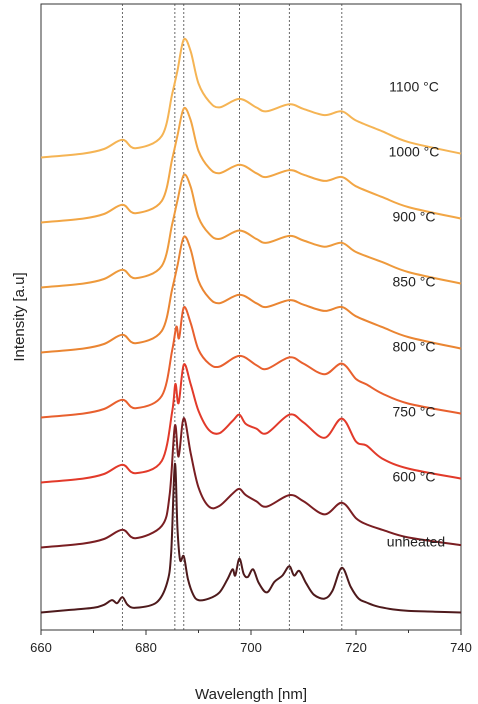 The width and height of the screenshot is (478, 704). I want to click on x-tick-label: 740, so click(461, 647).